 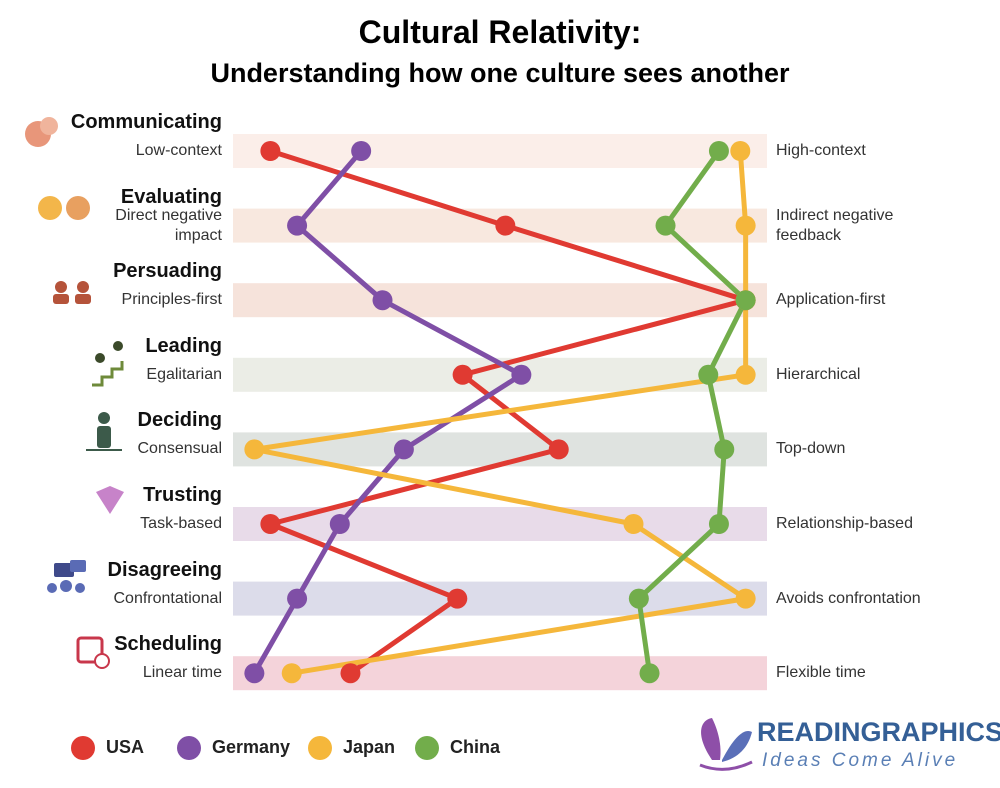 What do you see at coordinates (844, 523) in the screenshot?
I see `right-label: Relationship-based` at bounding box center [844, 523].